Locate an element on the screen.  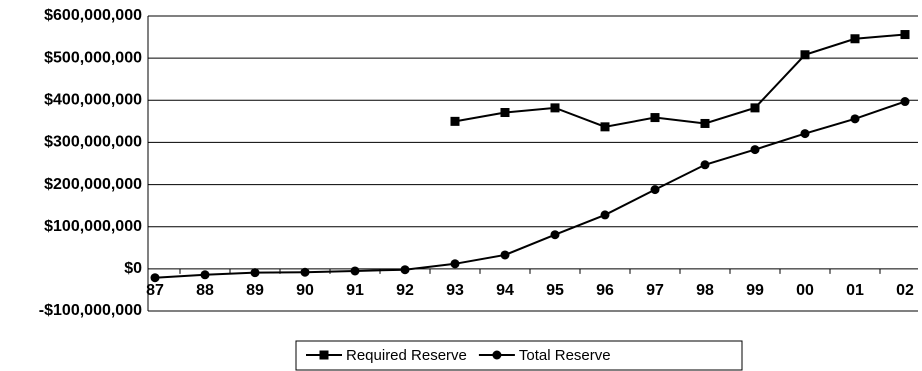
x-tick-label: 98 is located at coordinates (705, 290).